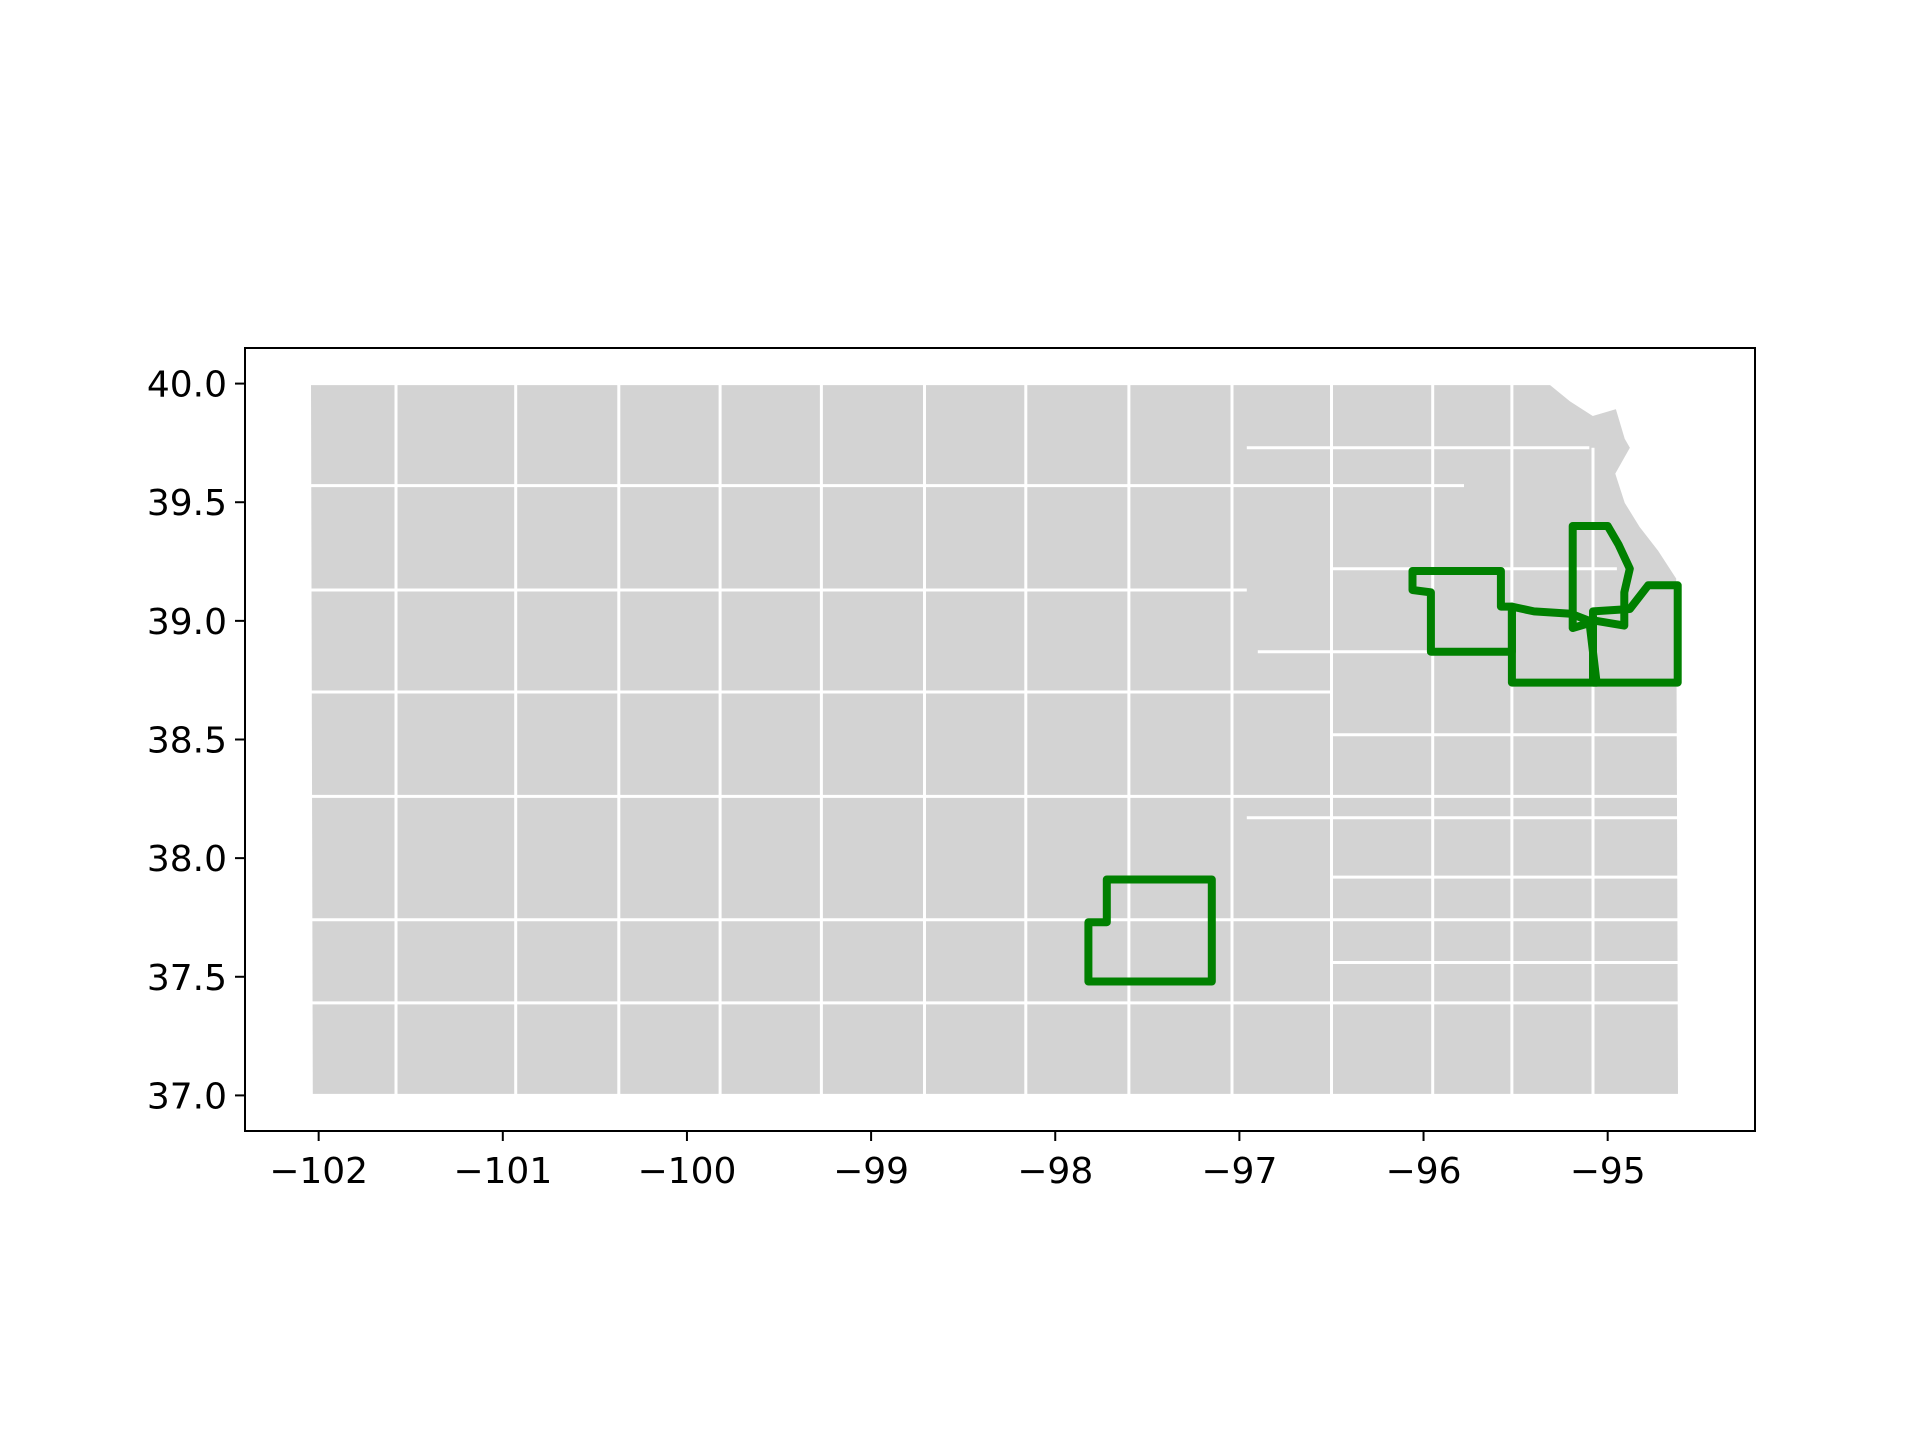  Describe the element at coordinates (1239, 1171) in the screenshot. I see `x-tick-label: −97` at that location.